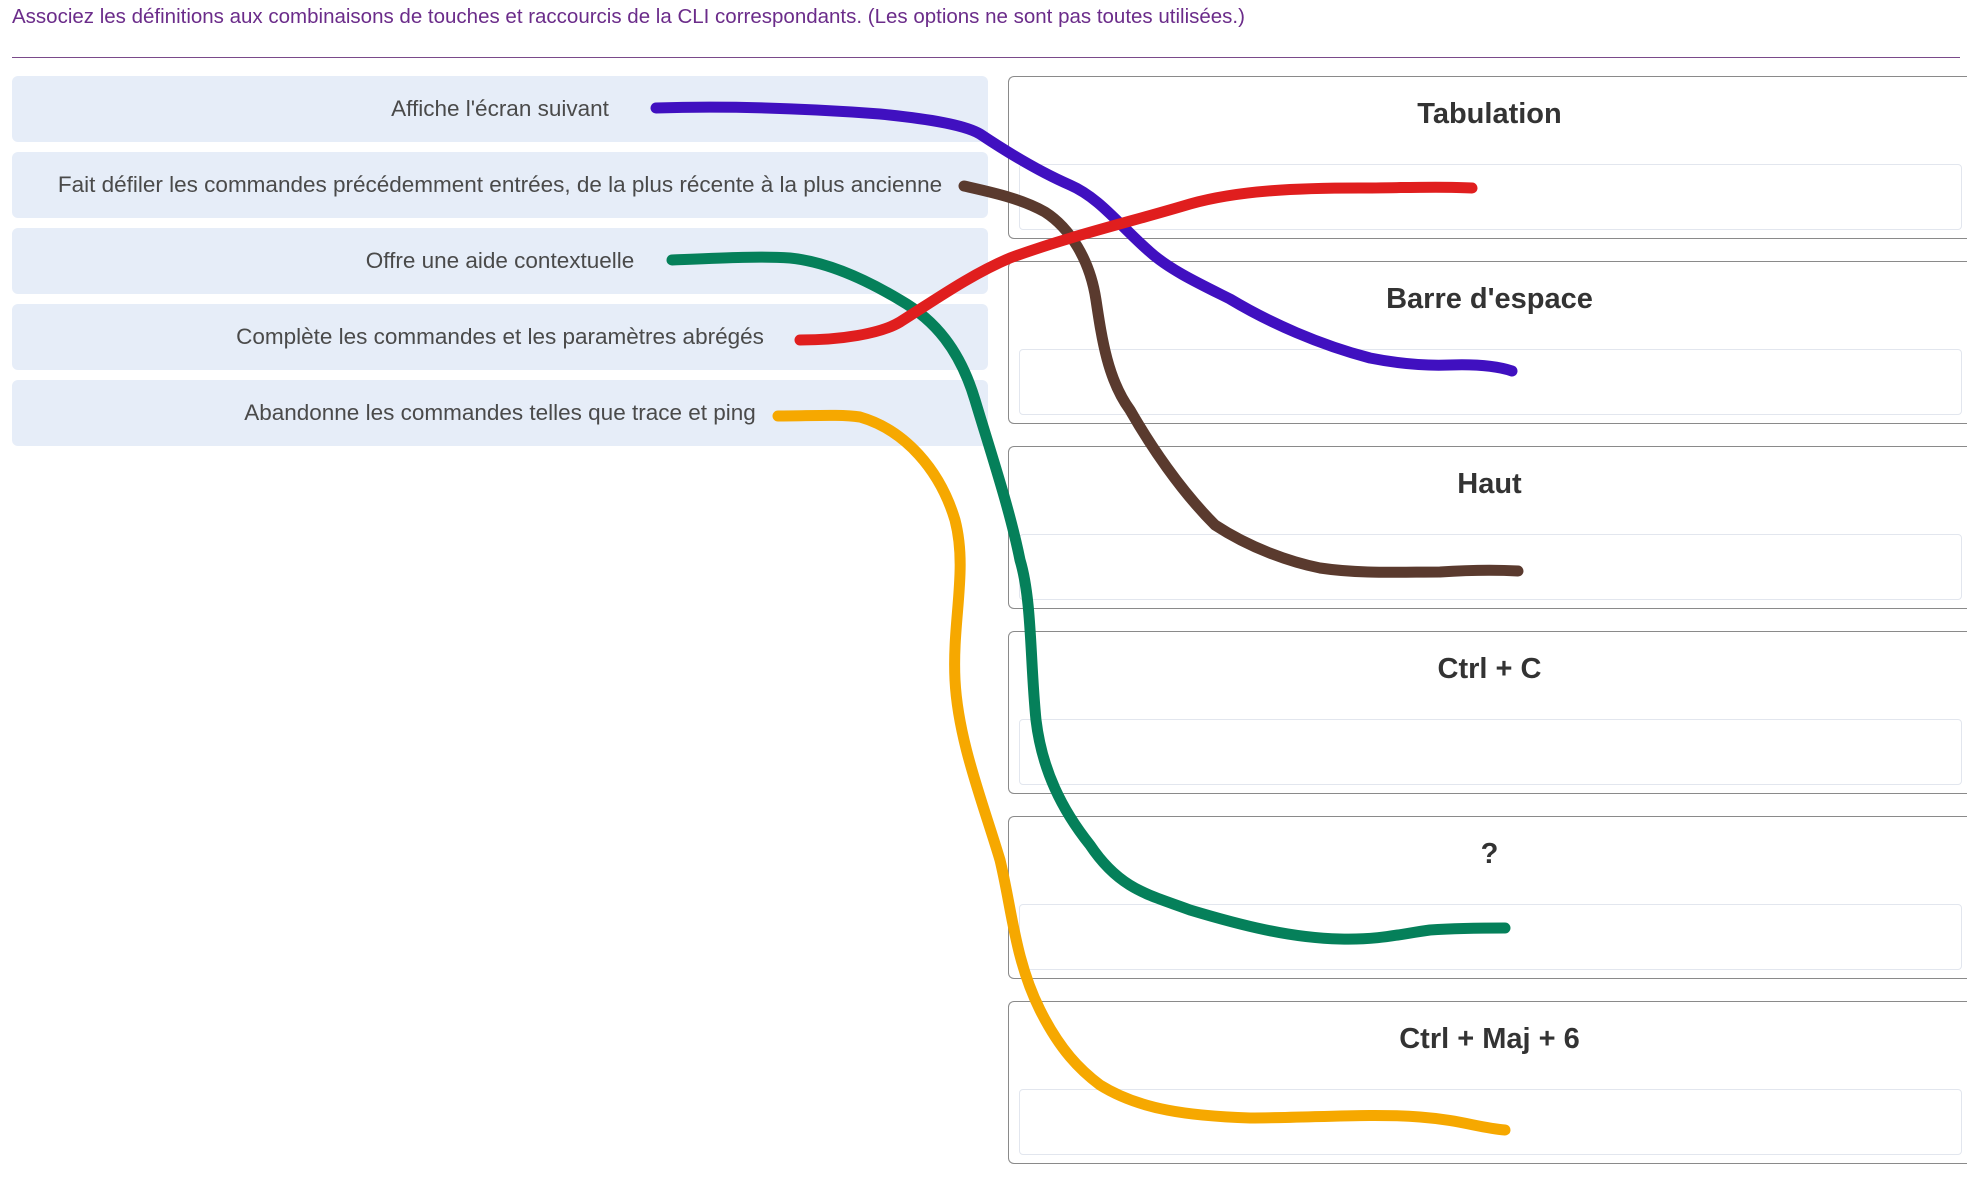 The width and height of the screenshot is (1967, 1186). I want to click on divider, so click(986, 57).